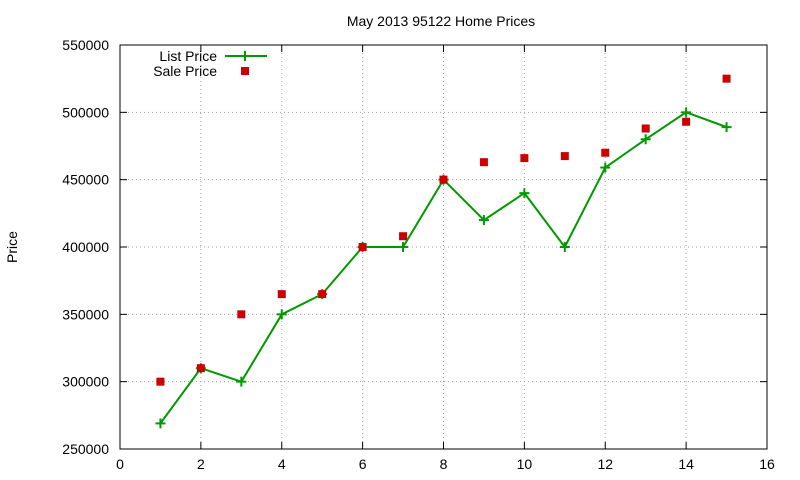 This screenshot has width=800, height=480. I want to click on y-tick-label: 450000, so click(85, 180).